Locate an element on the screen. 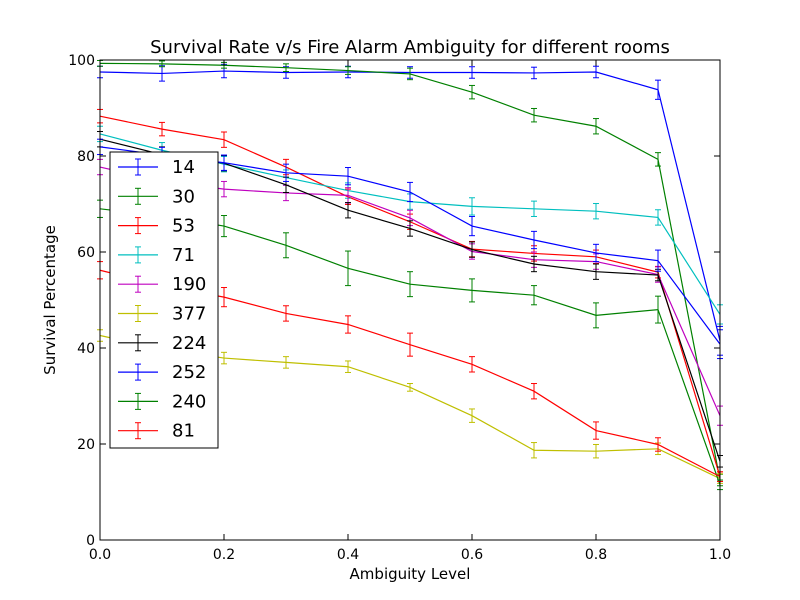 This screenshot has height=600, width=800. x-tick-label: 1.0 is located at coordinates (720, 555).